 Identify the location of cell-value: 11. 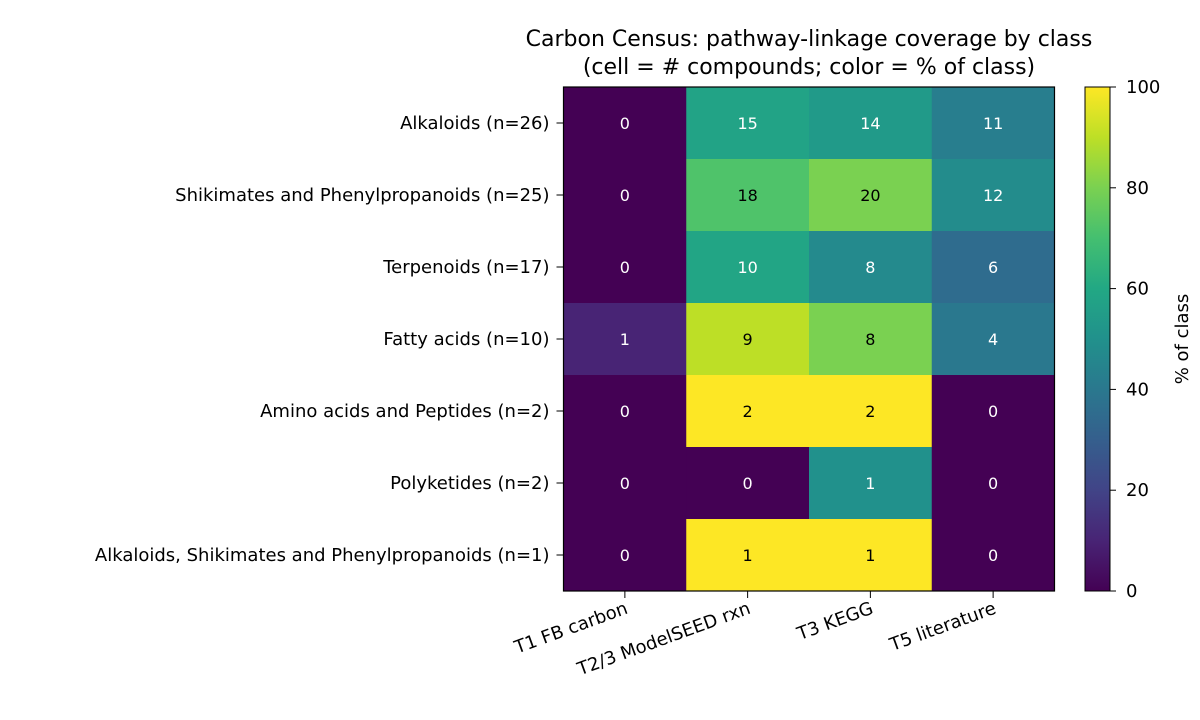
(993, 123).